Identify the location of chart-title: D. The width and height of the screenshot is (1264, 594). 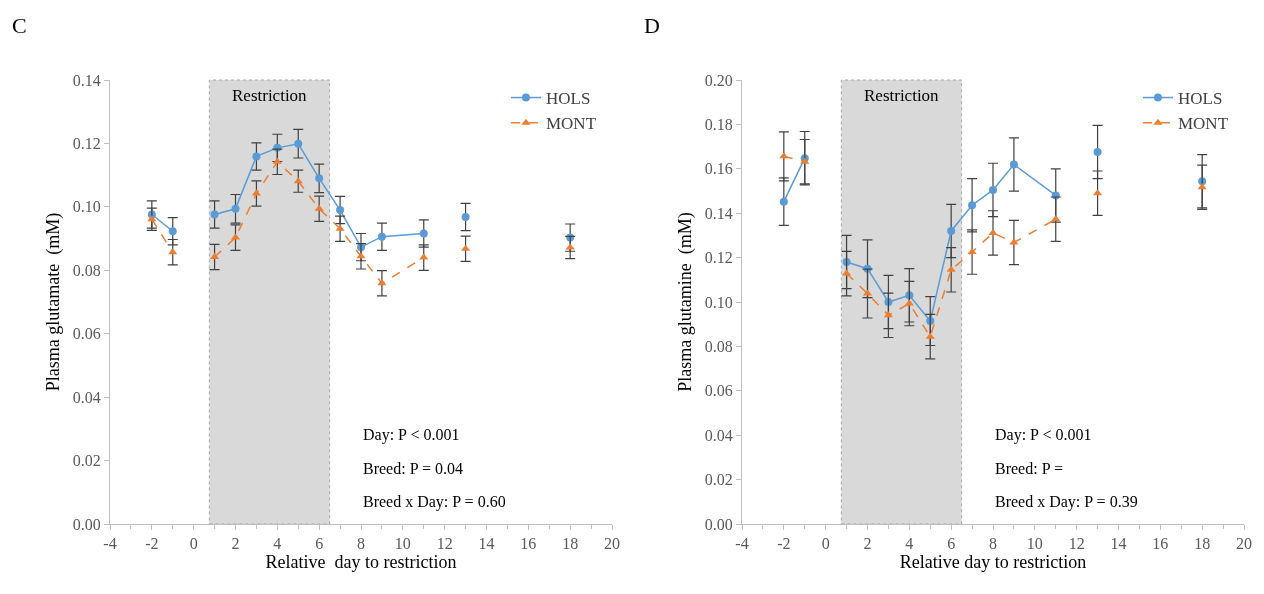
(652, 25).